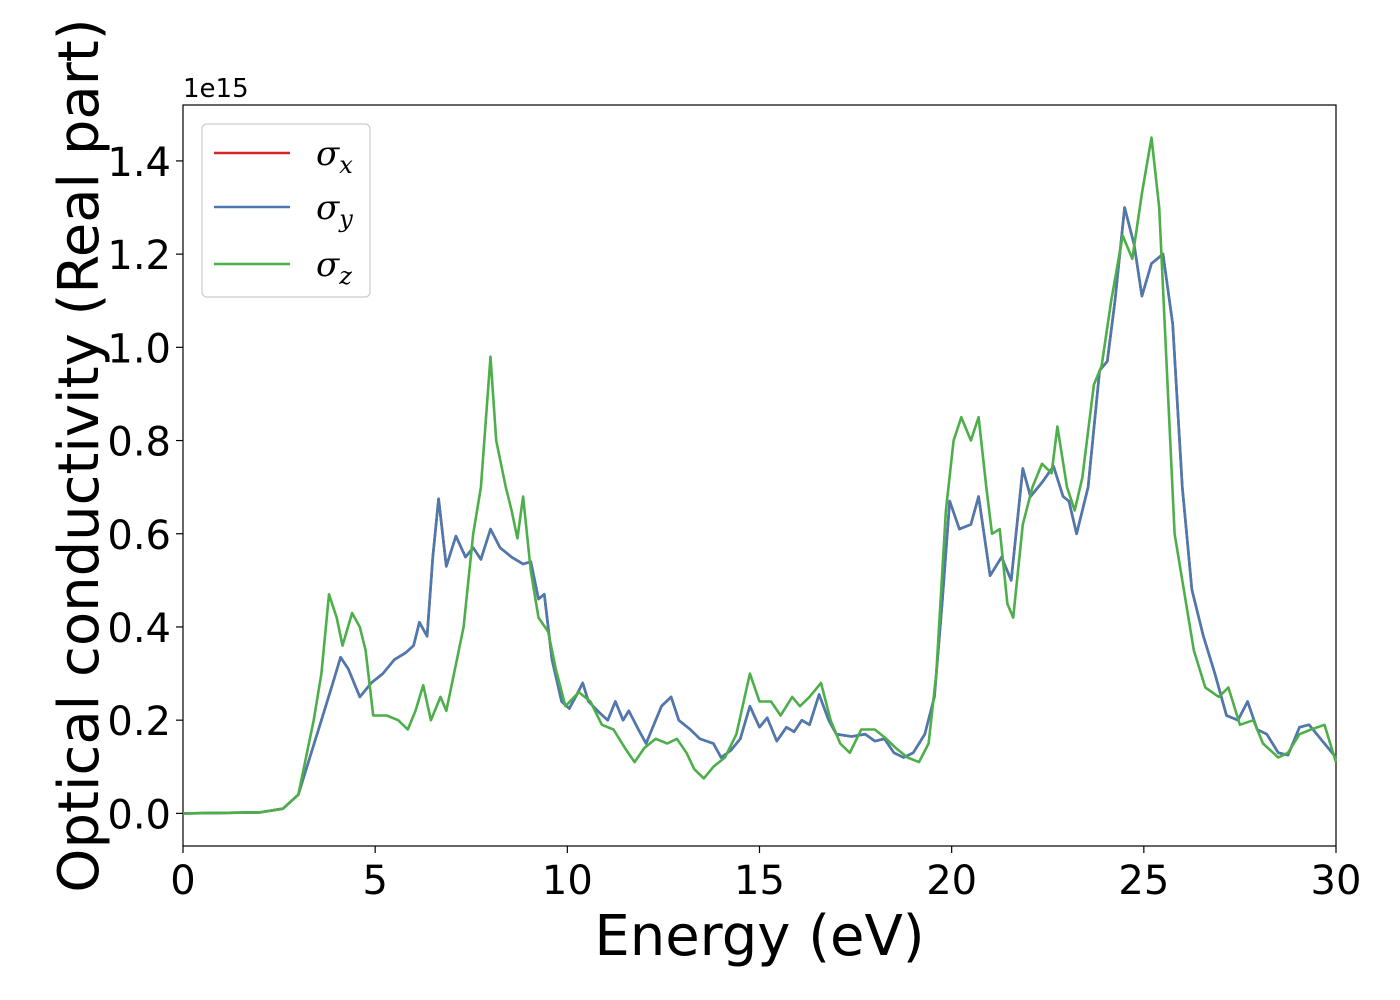 The height and width of the screenshot is (1000, 1400). What do you see at coordinates (951, 881) in the screenshot?
I see `x-tick-label: 20` at bounding box center [951, 881].